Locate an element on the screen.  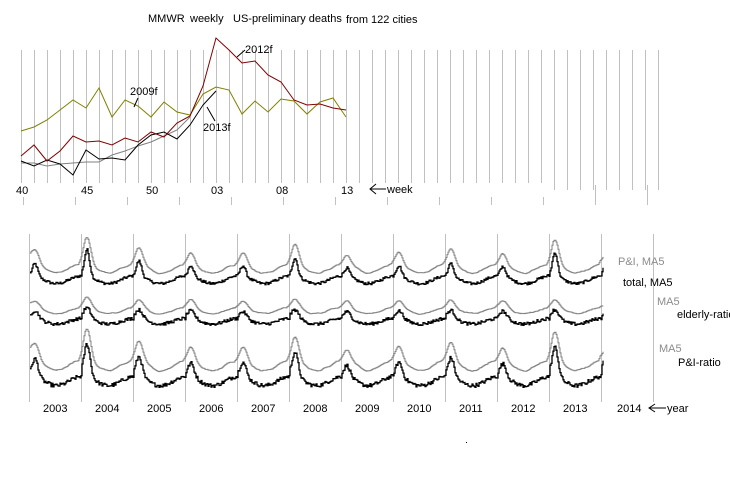
year-tick-2004: 2004 is located at coordinates (107, 409).